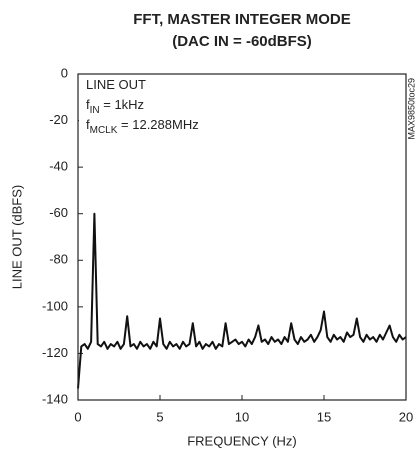 Image resolution: width=420 pixels, height=458 pixels. What do you see at coordinates (55, 398) in the screenshot?
I see `y-tick-label: -140` at bounding box center [55, 398].